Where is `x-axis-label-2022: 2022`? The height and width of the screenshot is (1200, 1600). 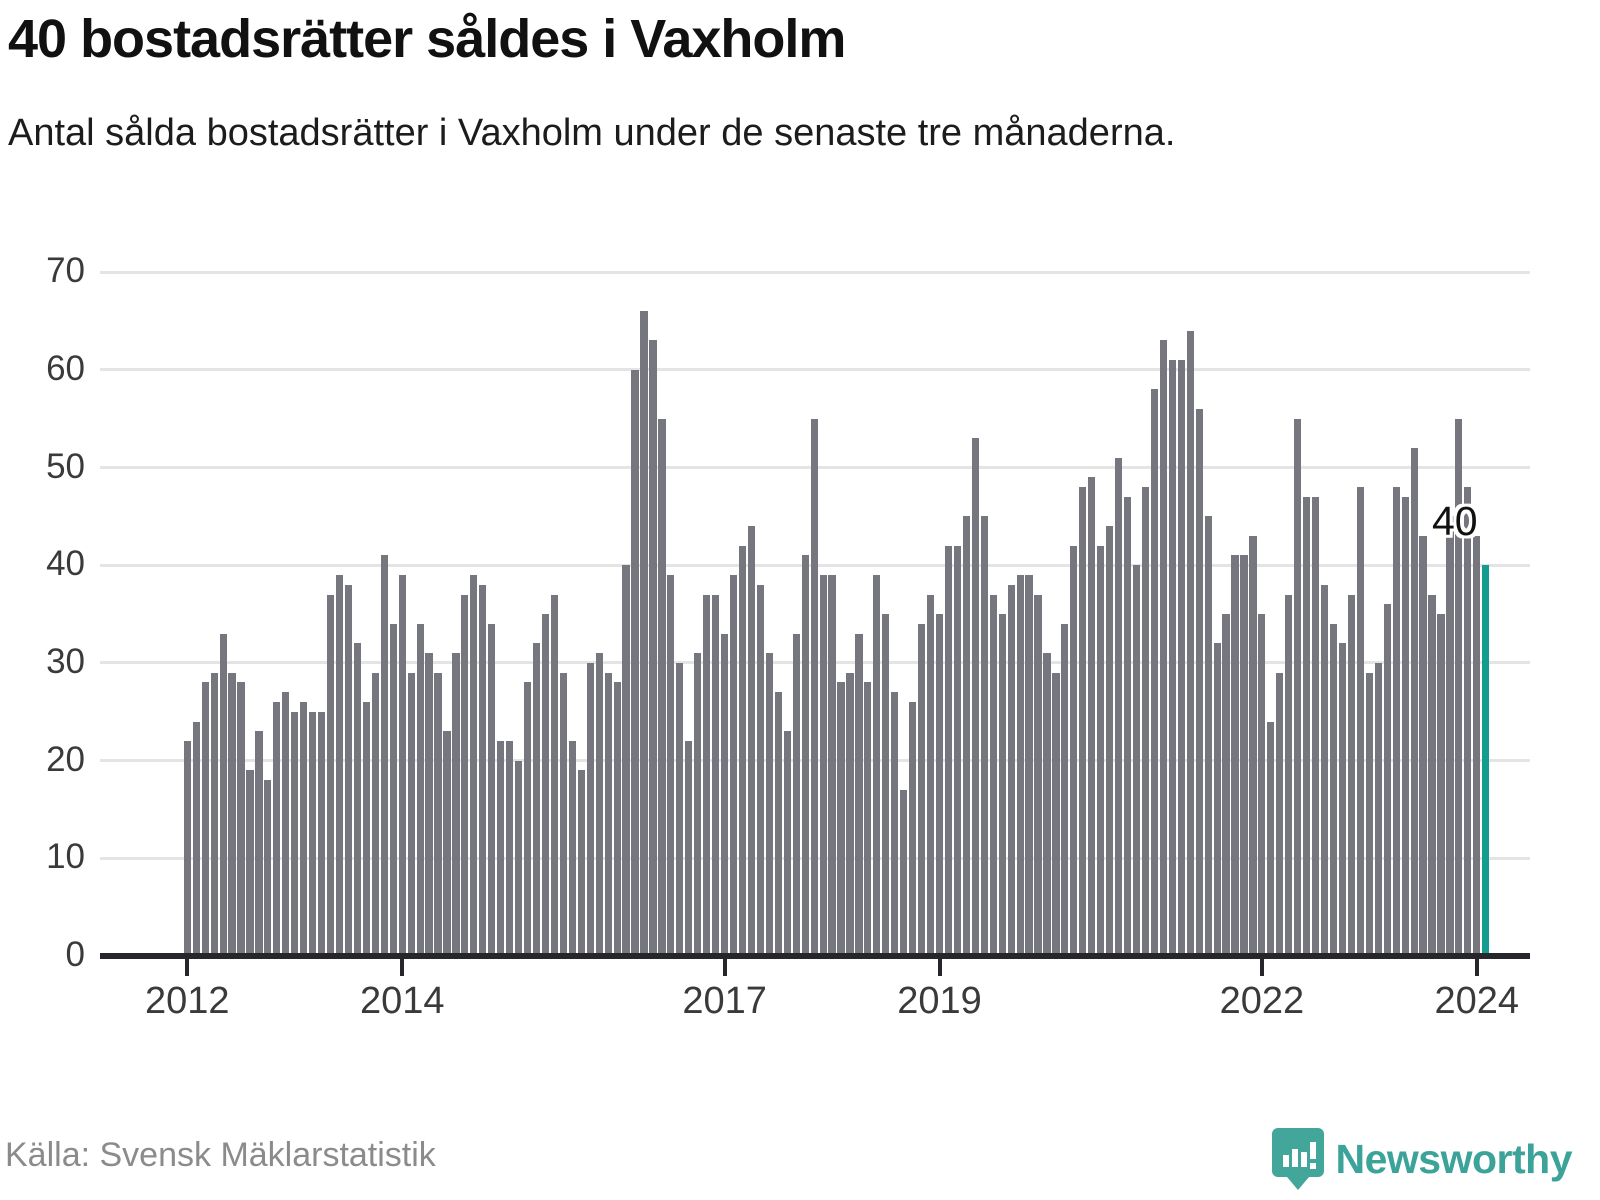 x-axis-label-2022: 2022 is located at coordinates (1262, 1001).